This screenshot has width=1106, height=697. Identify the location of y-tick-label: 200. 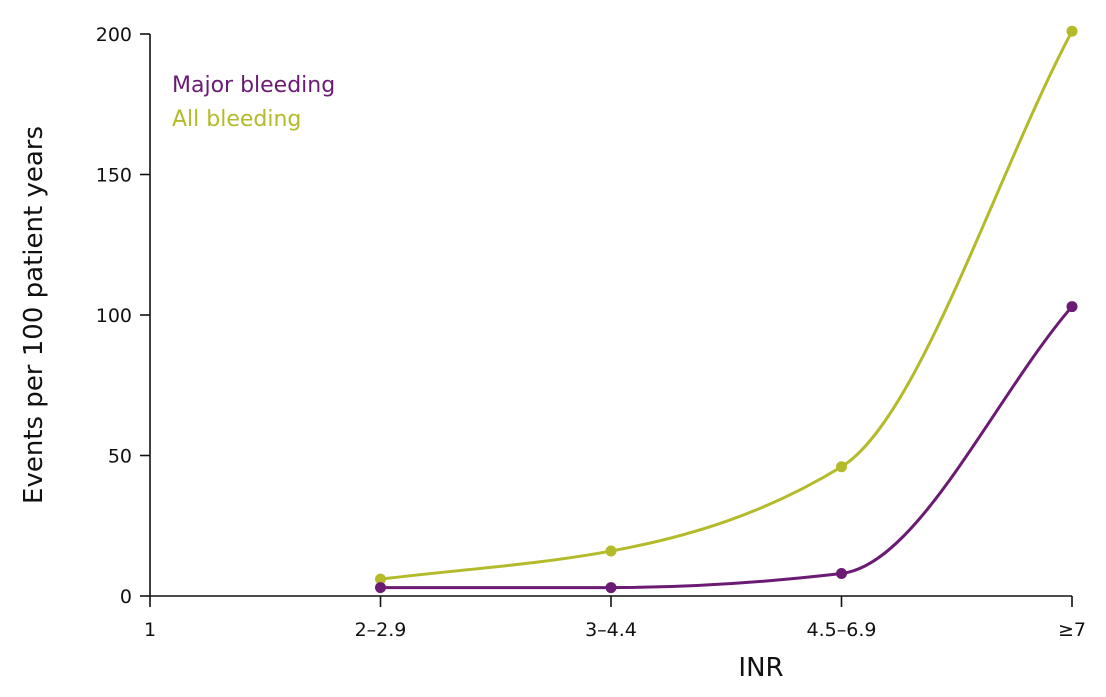
(114, 35).